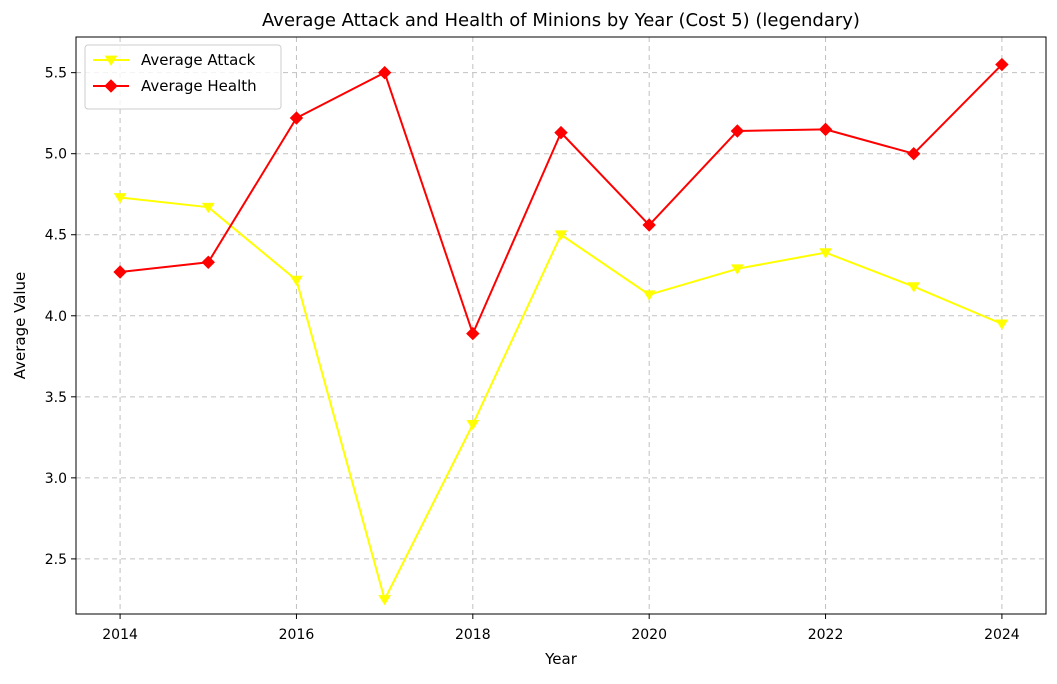 This screenshot has width=1057, height=684. Describe the element at coordinates (56, 155) in the screenshot. I see `y-tick-label: 5.0` at that location.